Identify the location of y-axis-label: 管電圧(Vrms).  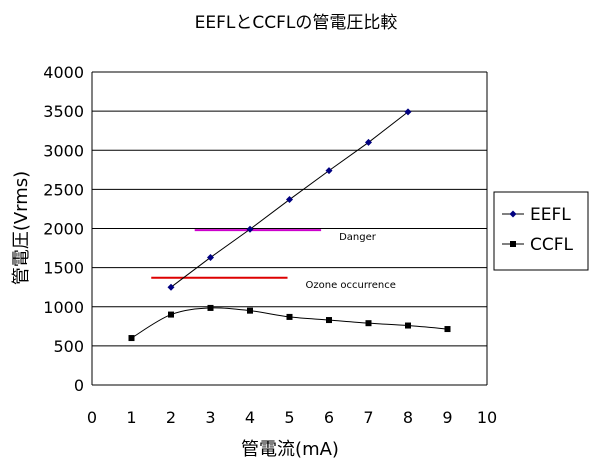
(21, 228).